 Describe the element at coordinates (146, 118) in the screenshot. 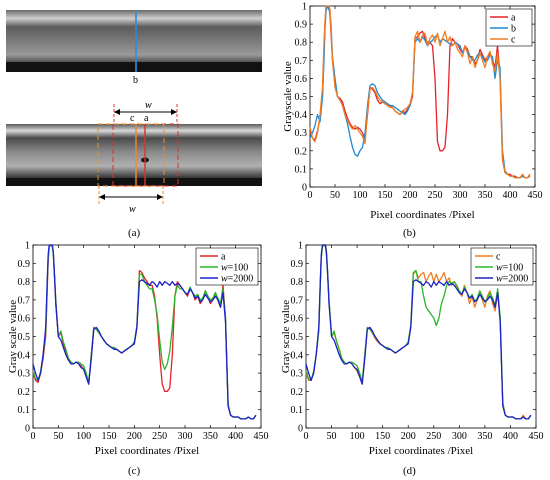

I see `label-a: a` at that location.